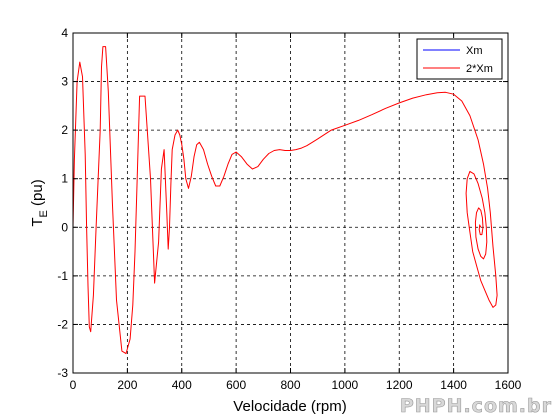 Image resolution: width=560 pixels, height=420 pixels. I want to click on y-axis-label-sub: E, so click(44, 213).